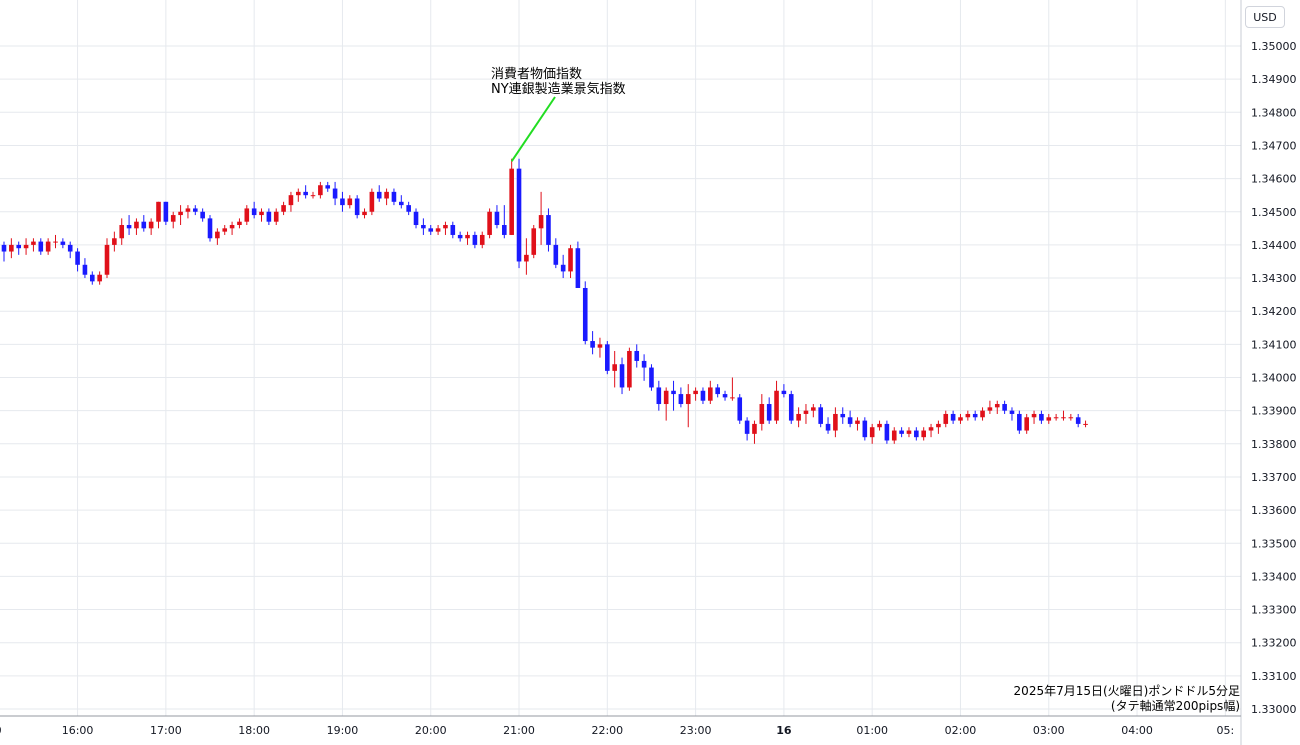 This screenshot has width=1300, height=745. I want to click on annotation-line-1: 消費者物価指数, so click(536, 74).